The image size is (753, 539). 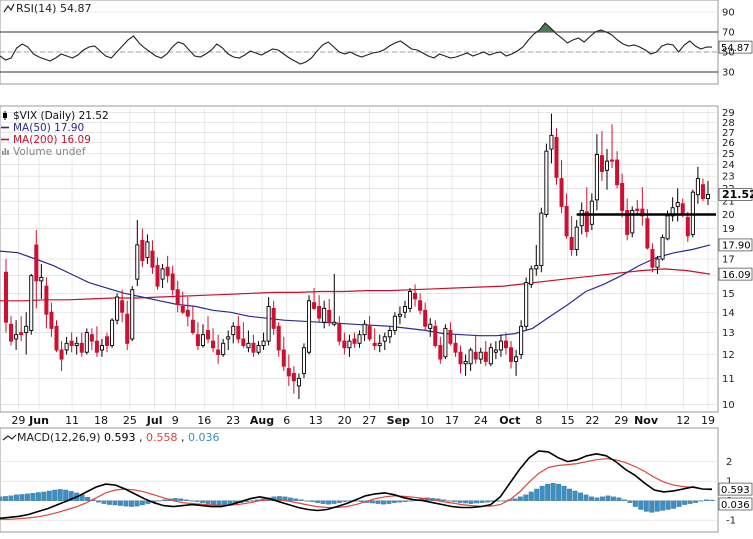 What do you see at coordinates (708, 420) in the screenshot?
I see `x-axis-label: 19` at bounding box center [708, 420].